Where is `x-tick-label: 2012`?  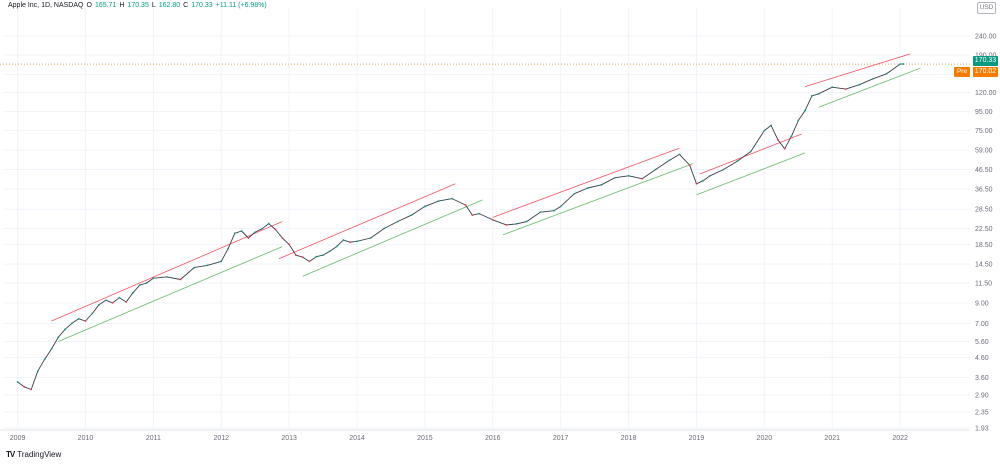 x-tick-label: 2012 is located at coordinates (221, 438).